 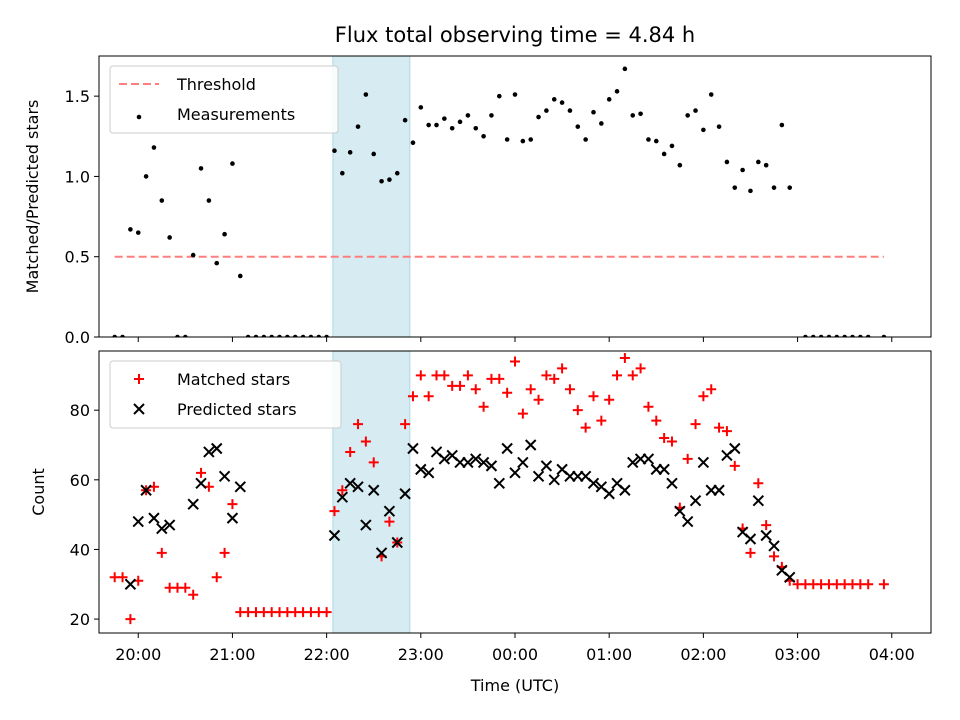 What do you see at coordinates (703, 654) in the screenshot?
I see `x-tick-label: 02:00` at bounding box center [703, 654].